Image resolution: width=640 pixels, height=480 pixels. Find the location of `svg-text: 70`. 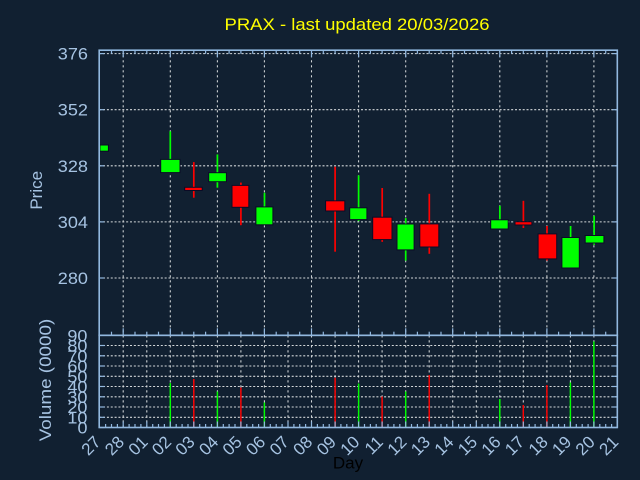

svg-text: 70 is located at coordinates (77, 356).